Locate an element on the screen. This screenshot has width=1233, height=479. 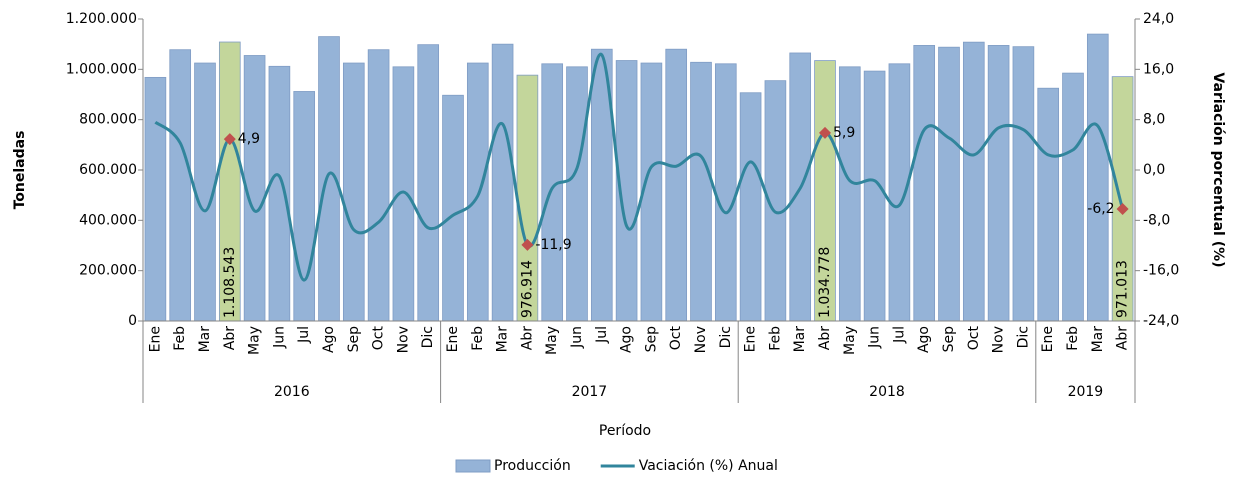
y2-tick-label: 8,0 is located at coordinates (1154, 120).